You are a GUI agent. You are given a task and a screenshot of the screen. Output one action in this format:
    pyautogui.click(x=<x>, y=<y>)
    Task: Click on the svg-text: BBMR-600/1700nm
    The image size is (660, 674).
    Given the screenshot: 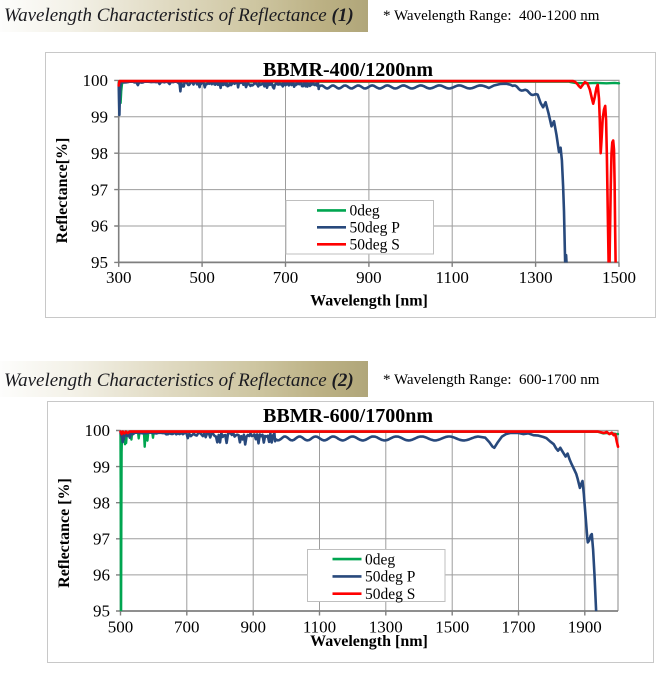 What is the action you would take?
    pyautogui.click(x=348, y=416)
    